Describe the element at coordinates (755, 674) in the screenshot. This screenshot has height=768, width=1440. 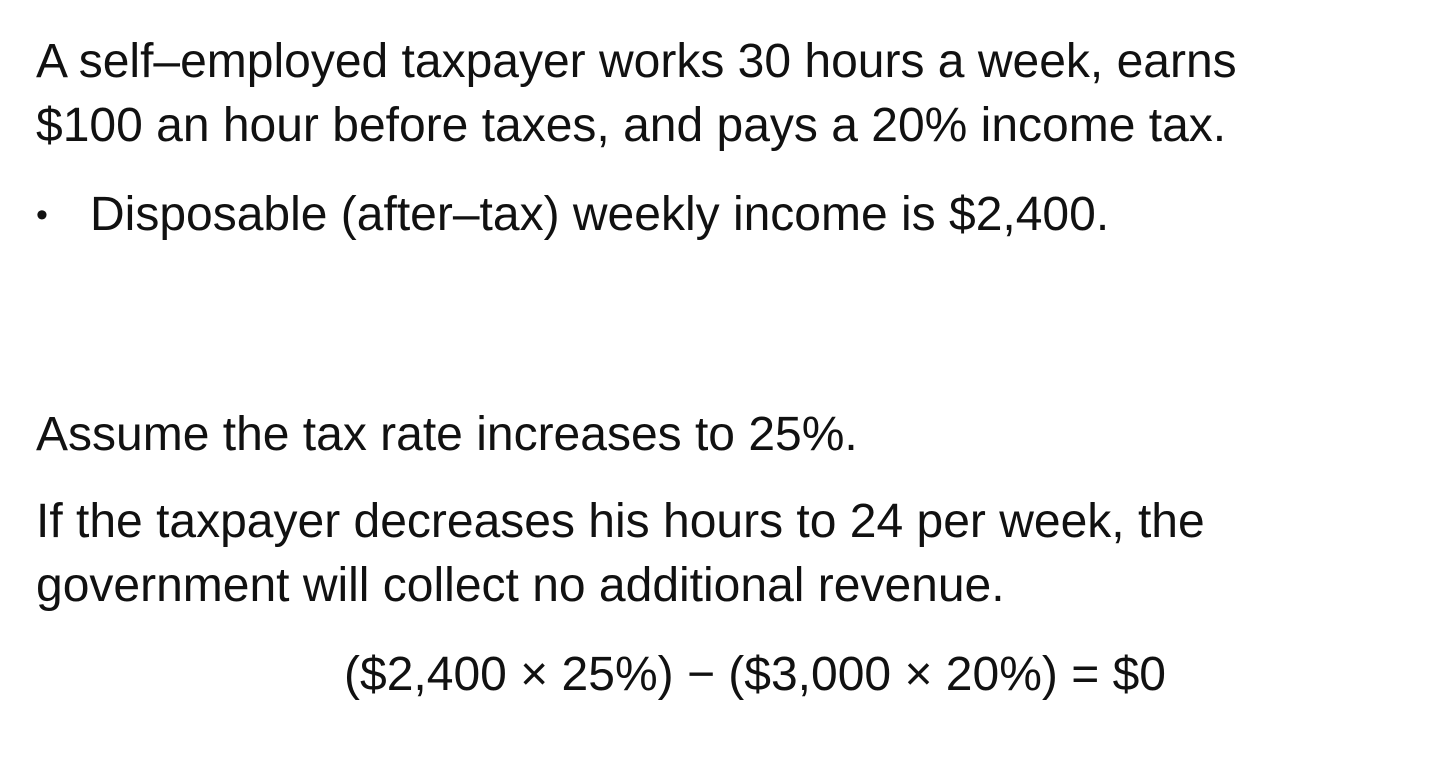
I see `equation: ($2,400 × 25%) − ($3,000 × 20%) = $0` at that location.